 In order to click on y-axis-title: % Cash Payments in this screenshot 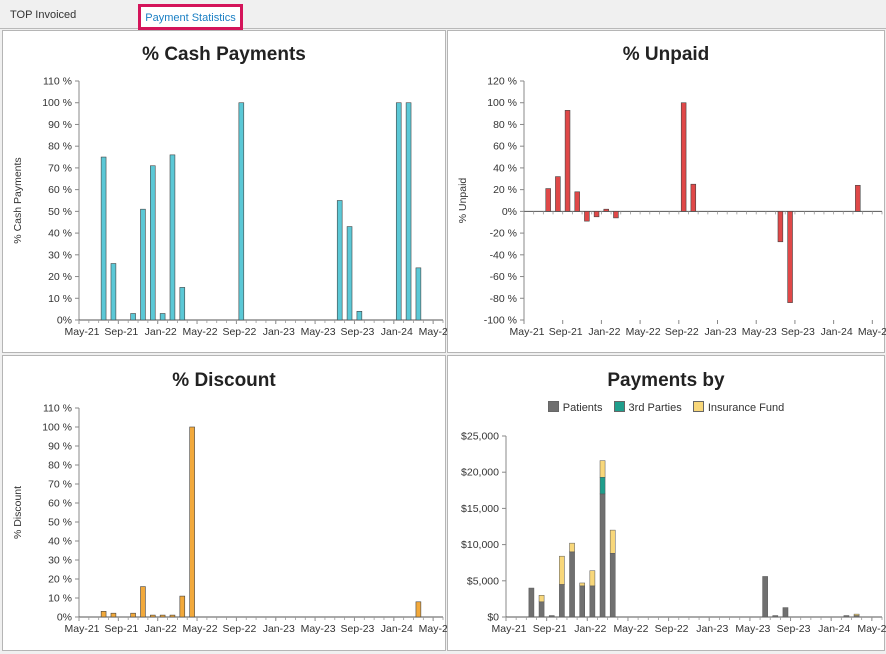, I will do `click(18, 200)`.